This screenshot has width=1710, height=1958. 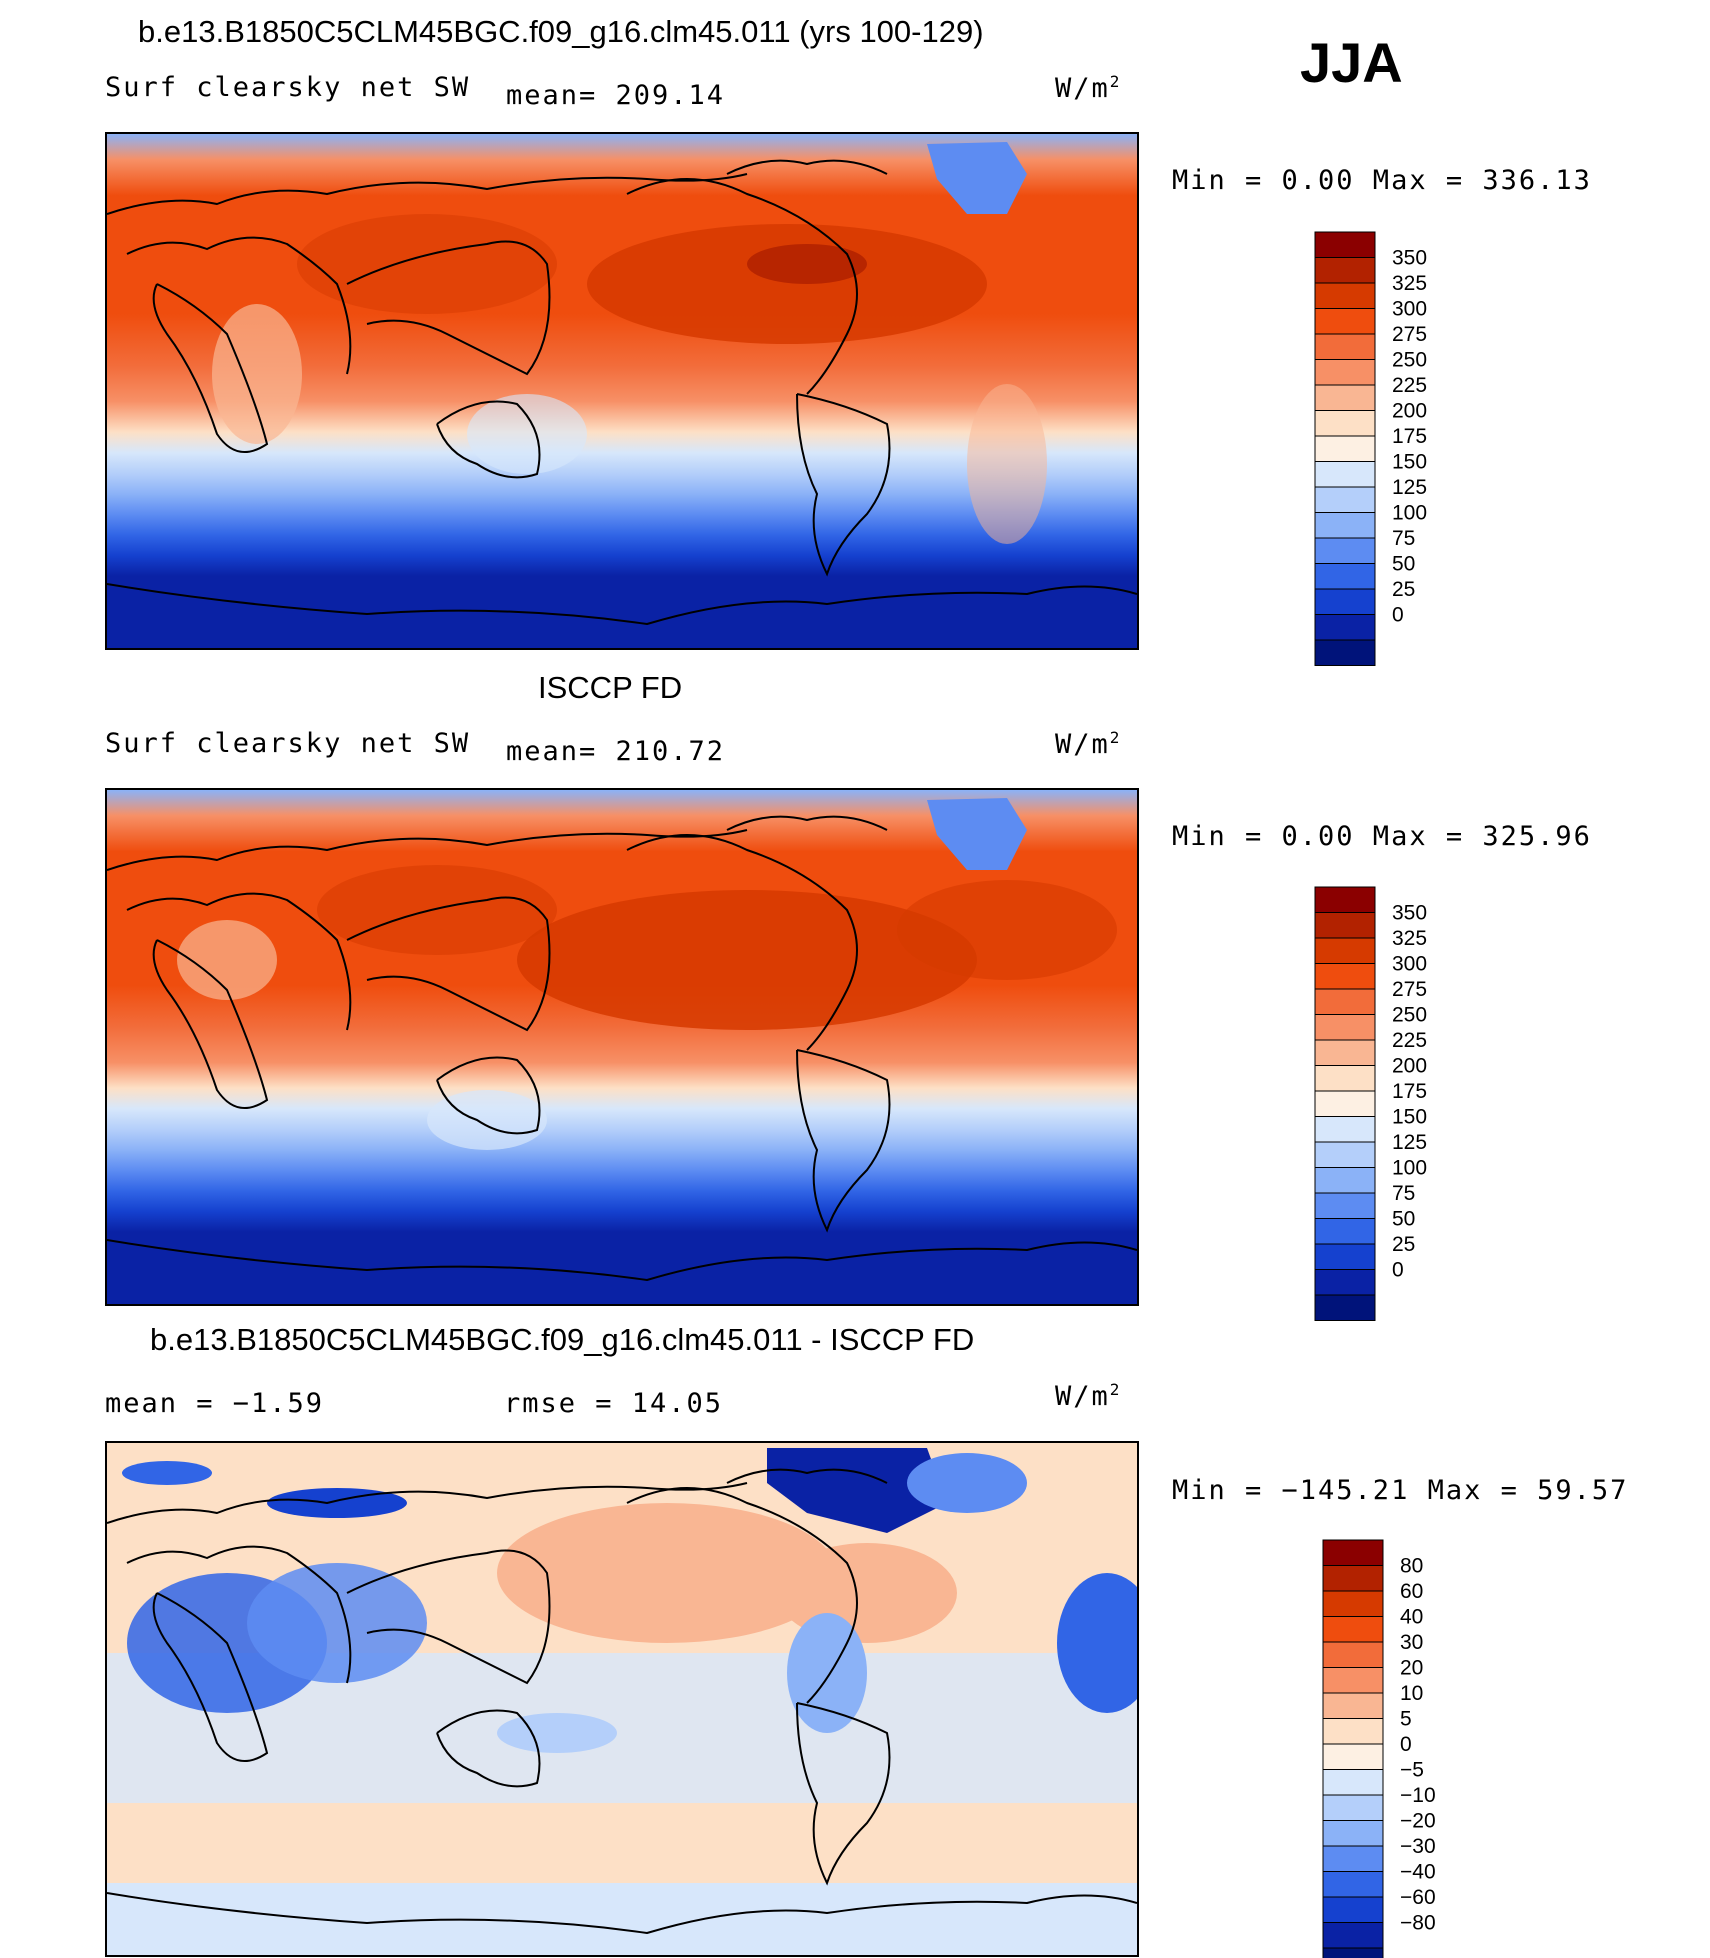 What do you see at coordinates (1409, 385) in the screenshot?
I see `colorbar-tick-label: 225` at bounding box center [1409, 385].